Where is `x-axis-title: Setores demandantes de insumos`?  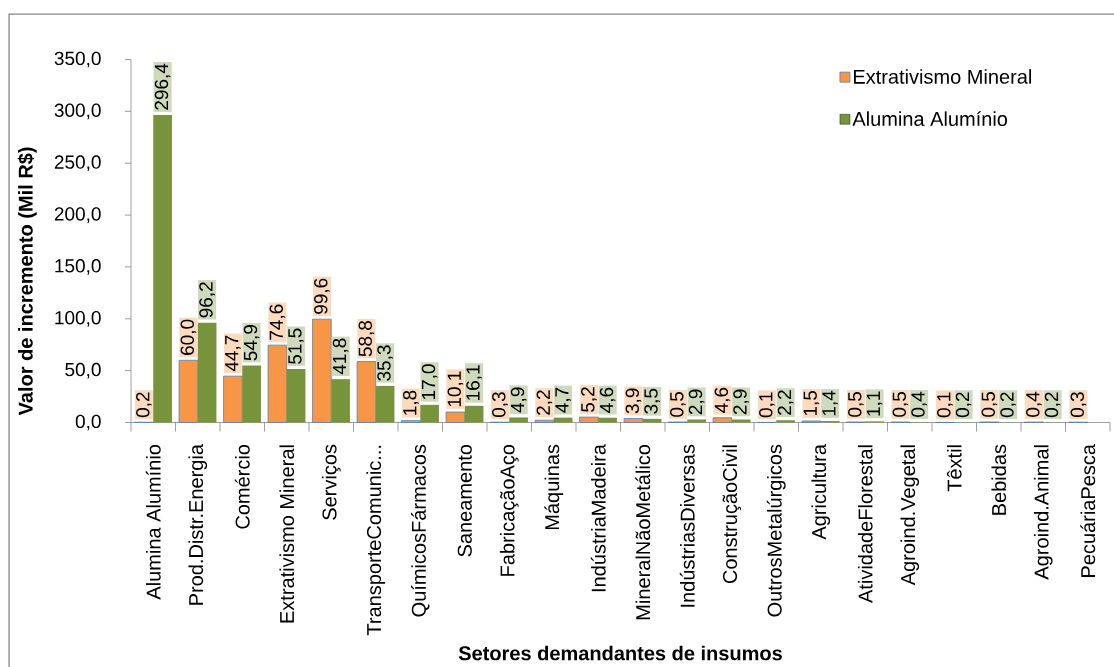
x-axis-title: Setores demandantes de insumos is located at coordinates (620, 653).